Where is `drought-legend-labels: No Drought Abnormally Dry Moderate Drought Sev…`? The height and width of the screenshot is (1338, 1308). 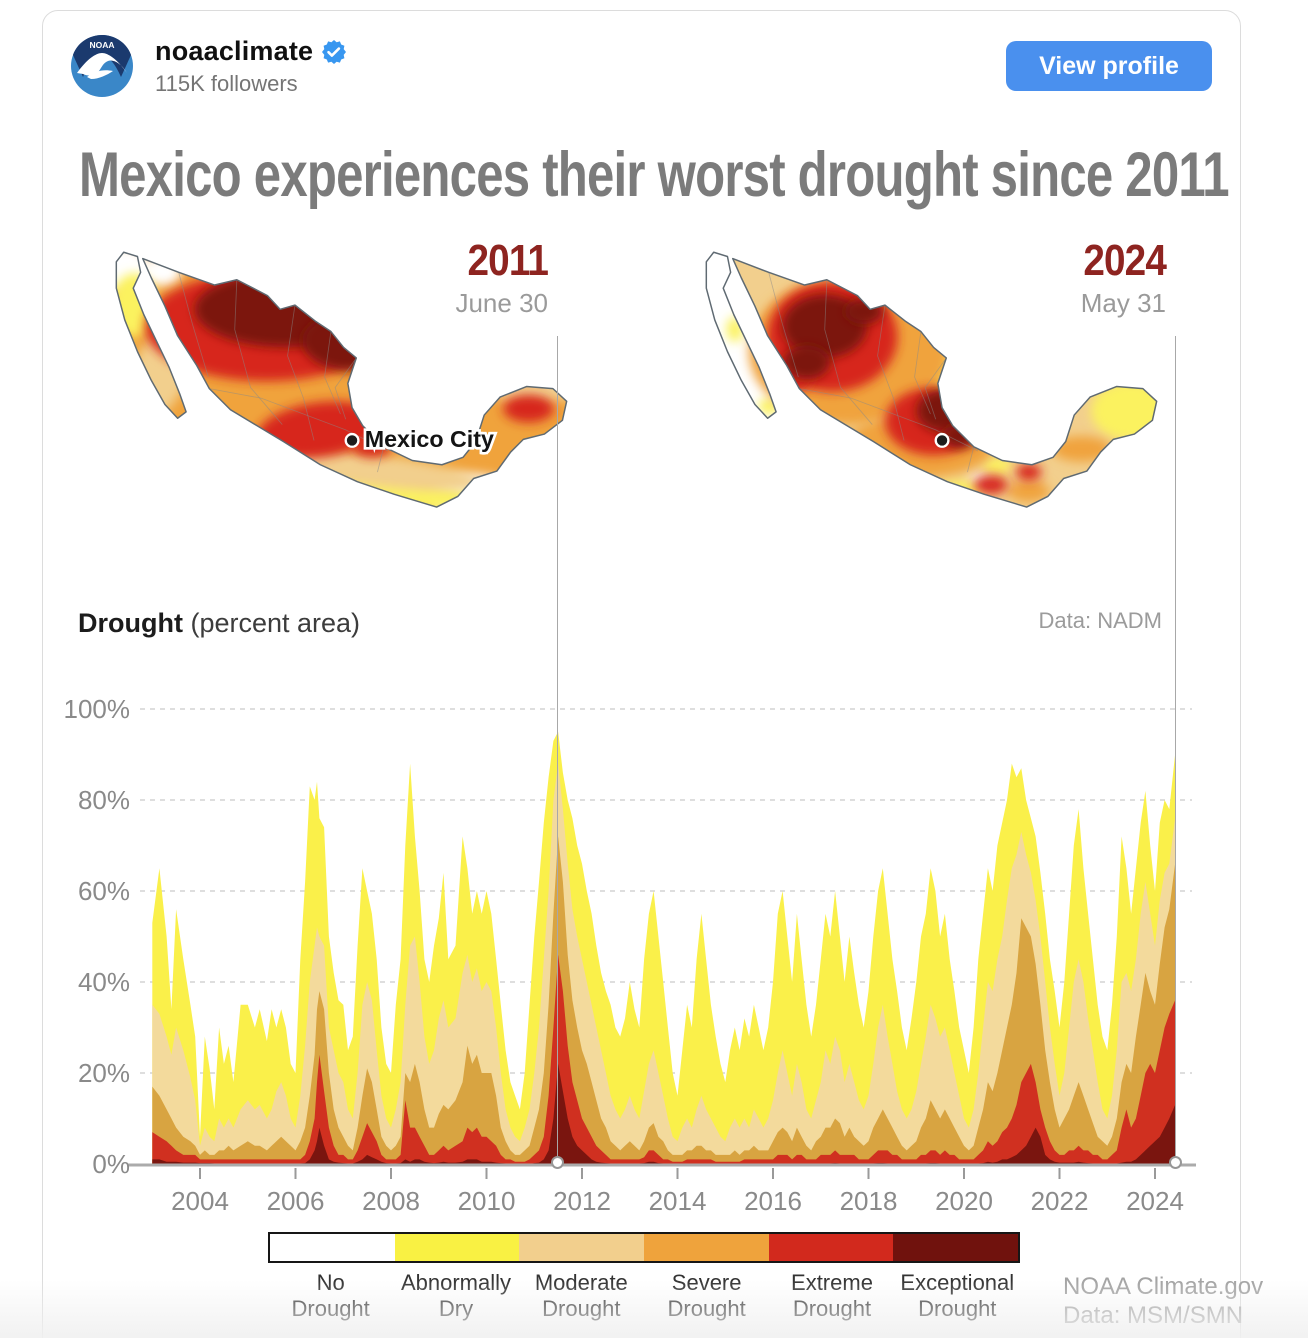 drought-legend-labels: No Drought Abnormally Dry Moderate Drought Sev… is located at coordinates (644, 1296).